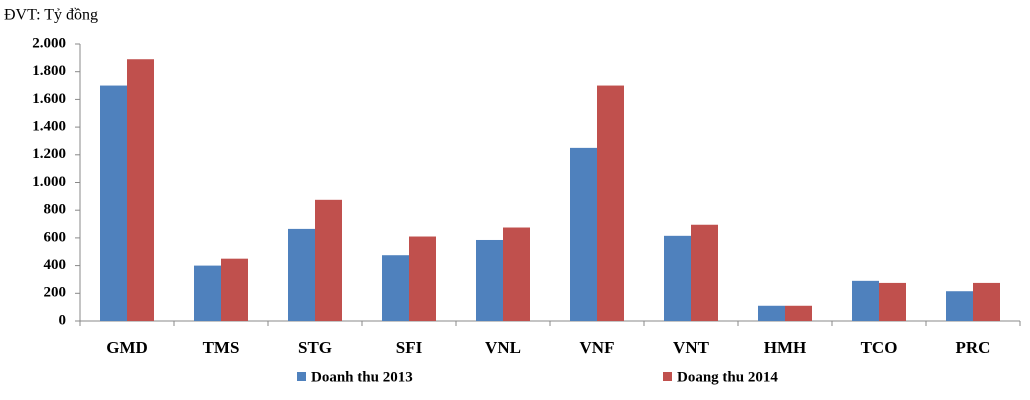 The height and width of the screenshot is (400, 1030). Describe the element at coordinates (691, 347) in the screenshot. I see `x-tick-label: VNT` at that location.